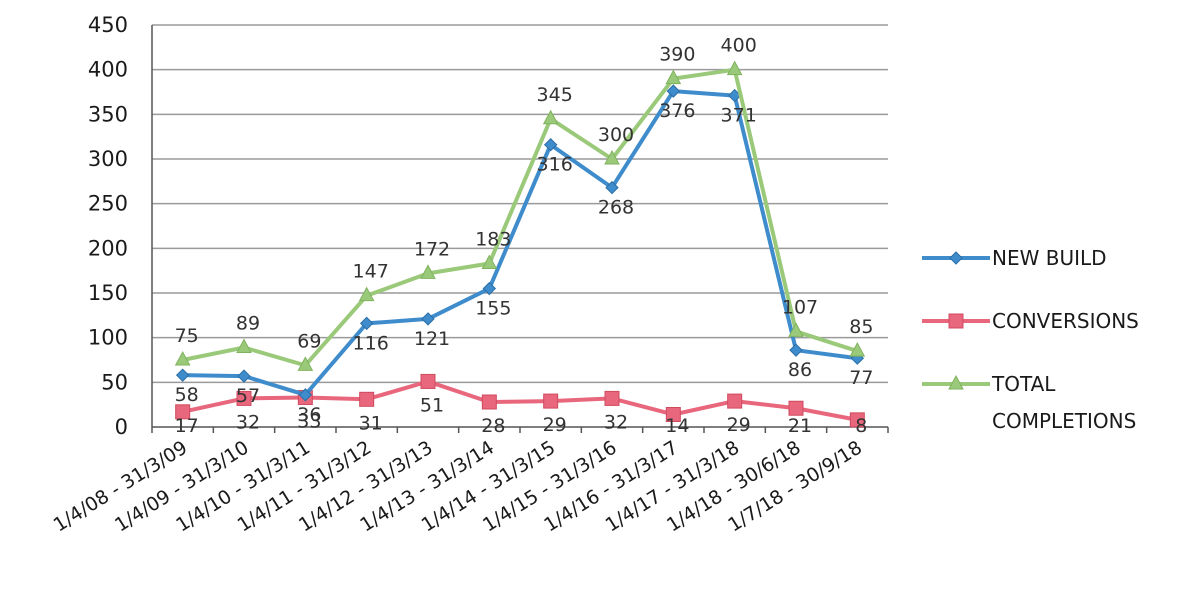 The height and width of the screenshot is (606, 1193). I want to click on series-line, so click(520, 400).